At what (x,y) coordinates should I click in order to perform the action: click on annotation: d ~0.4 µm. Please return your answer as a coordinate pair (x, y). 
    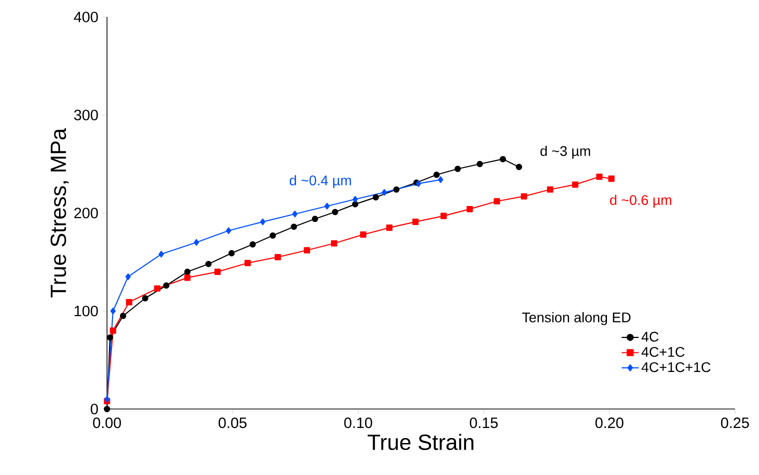
    Looking at the image, I should click on (320, 181).